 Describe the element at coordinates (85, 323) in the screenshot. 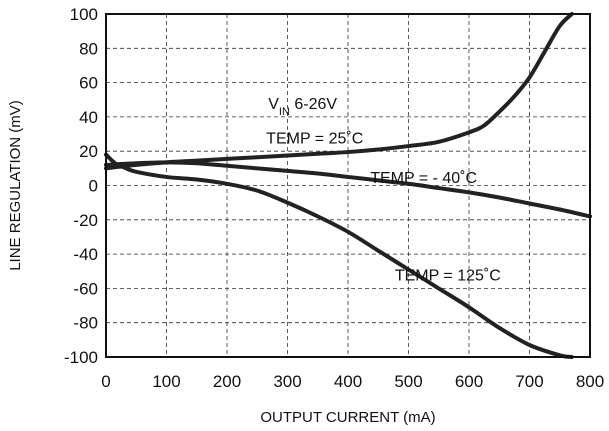

I see `y-tick-label: -80` at that location.